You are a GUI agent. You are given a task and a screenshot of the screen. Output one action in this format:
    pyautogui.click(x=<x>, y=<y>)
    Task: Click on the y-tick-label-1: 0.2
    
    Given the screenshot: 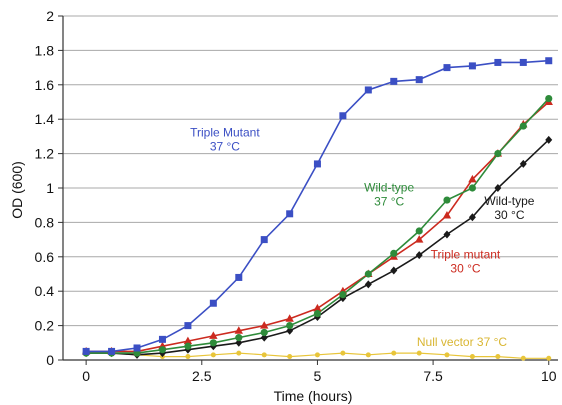 What is the action you would take?
    pyautogui.click(x=45, y=326)
    